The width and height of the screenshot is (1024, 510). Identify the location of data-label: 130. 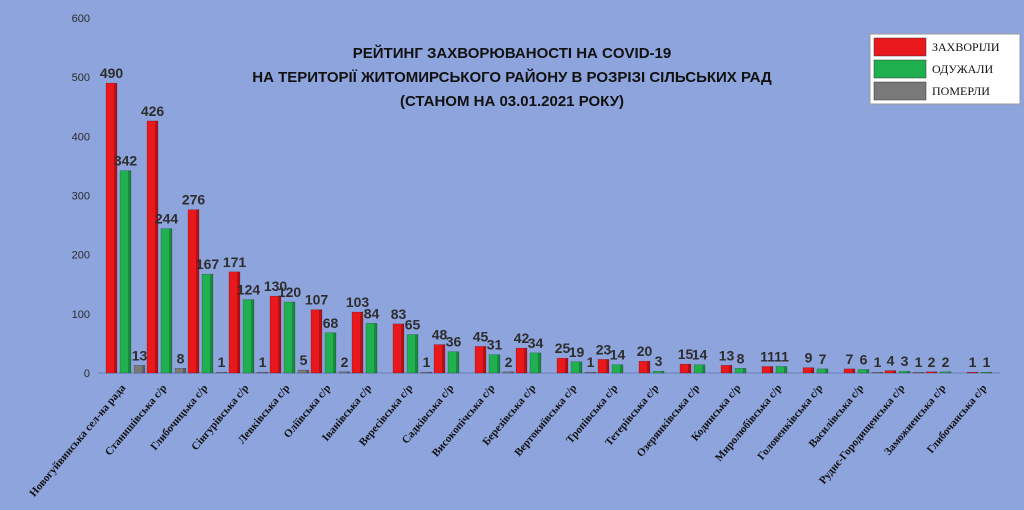
(276, 286).